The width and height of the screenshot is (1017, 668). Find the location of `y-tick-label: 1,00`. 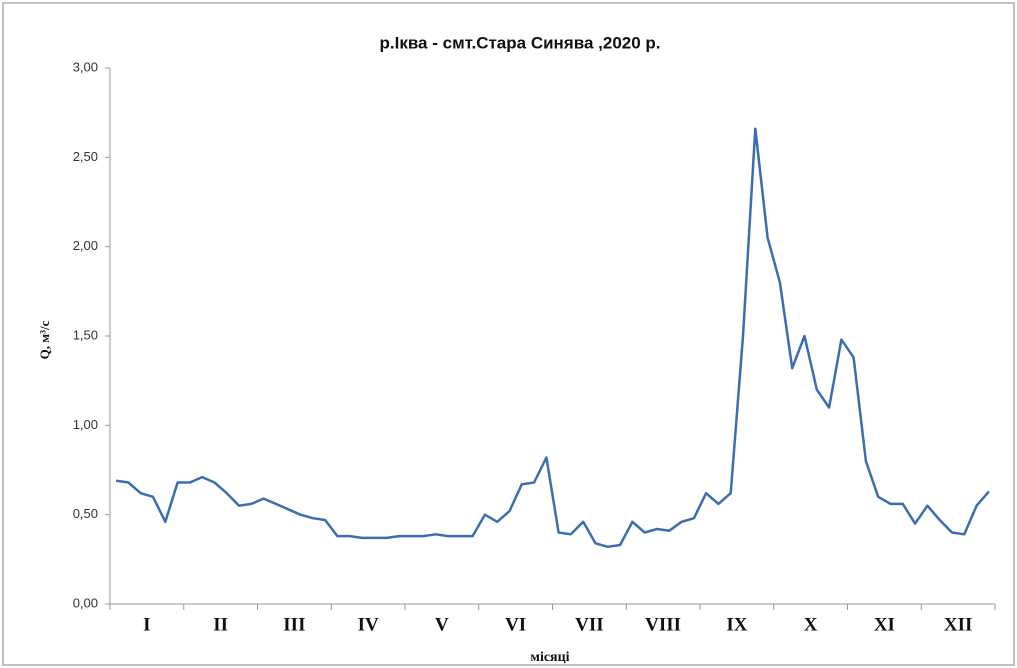

y-tick-label: 1,00 is located at coordinates (85, 424).